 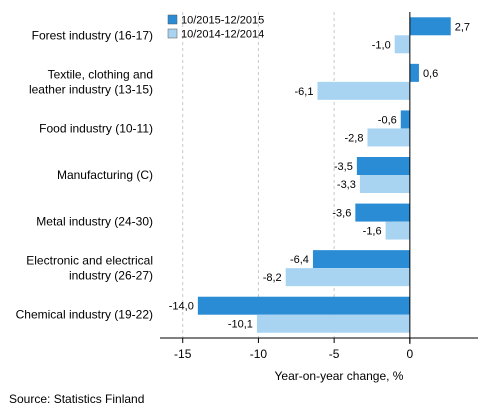 What do you see at coordinates (100, 74) in the screenshot?
I see `category-label: Textile, clothing and` at bounding box center [100, 74].